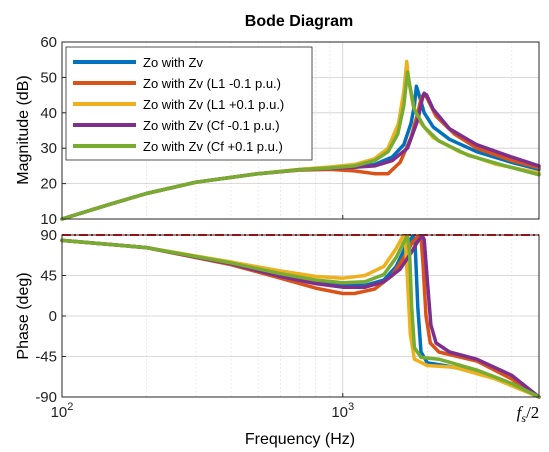 This screenshot has height=452, width=549. What do you see at coordinates (299, 21) in the screenshot?
I see `chart-title: Bode Diagram` at bounding box center [299, 21].